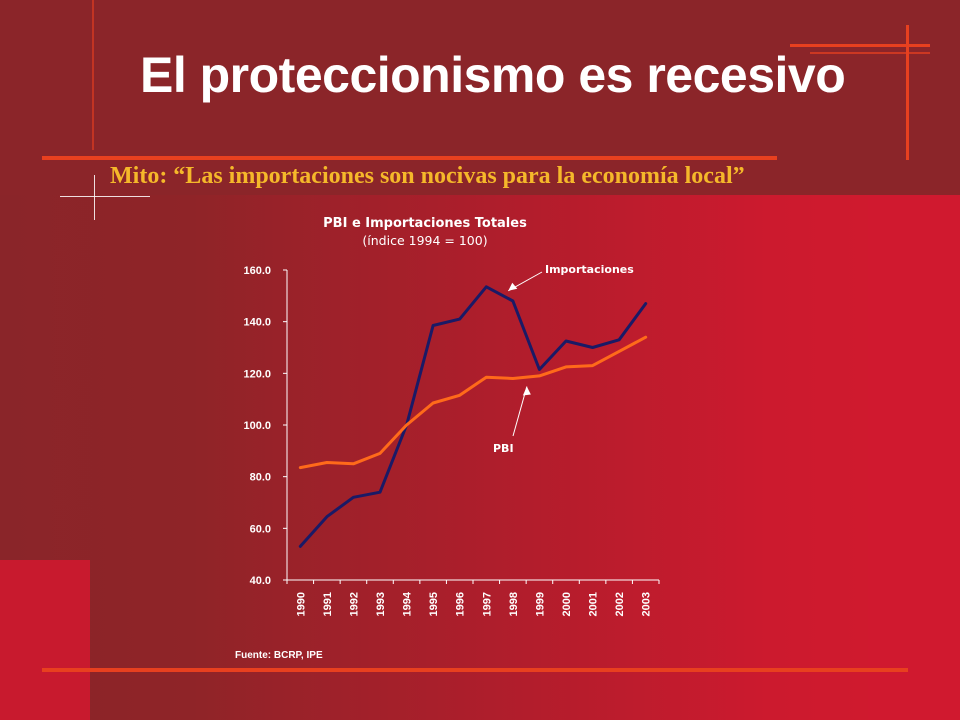 The image size is (960, 720). Describe the element at coordinates (540, 604) in the screenshot. I see `x-tick-label: 1999` at that location.